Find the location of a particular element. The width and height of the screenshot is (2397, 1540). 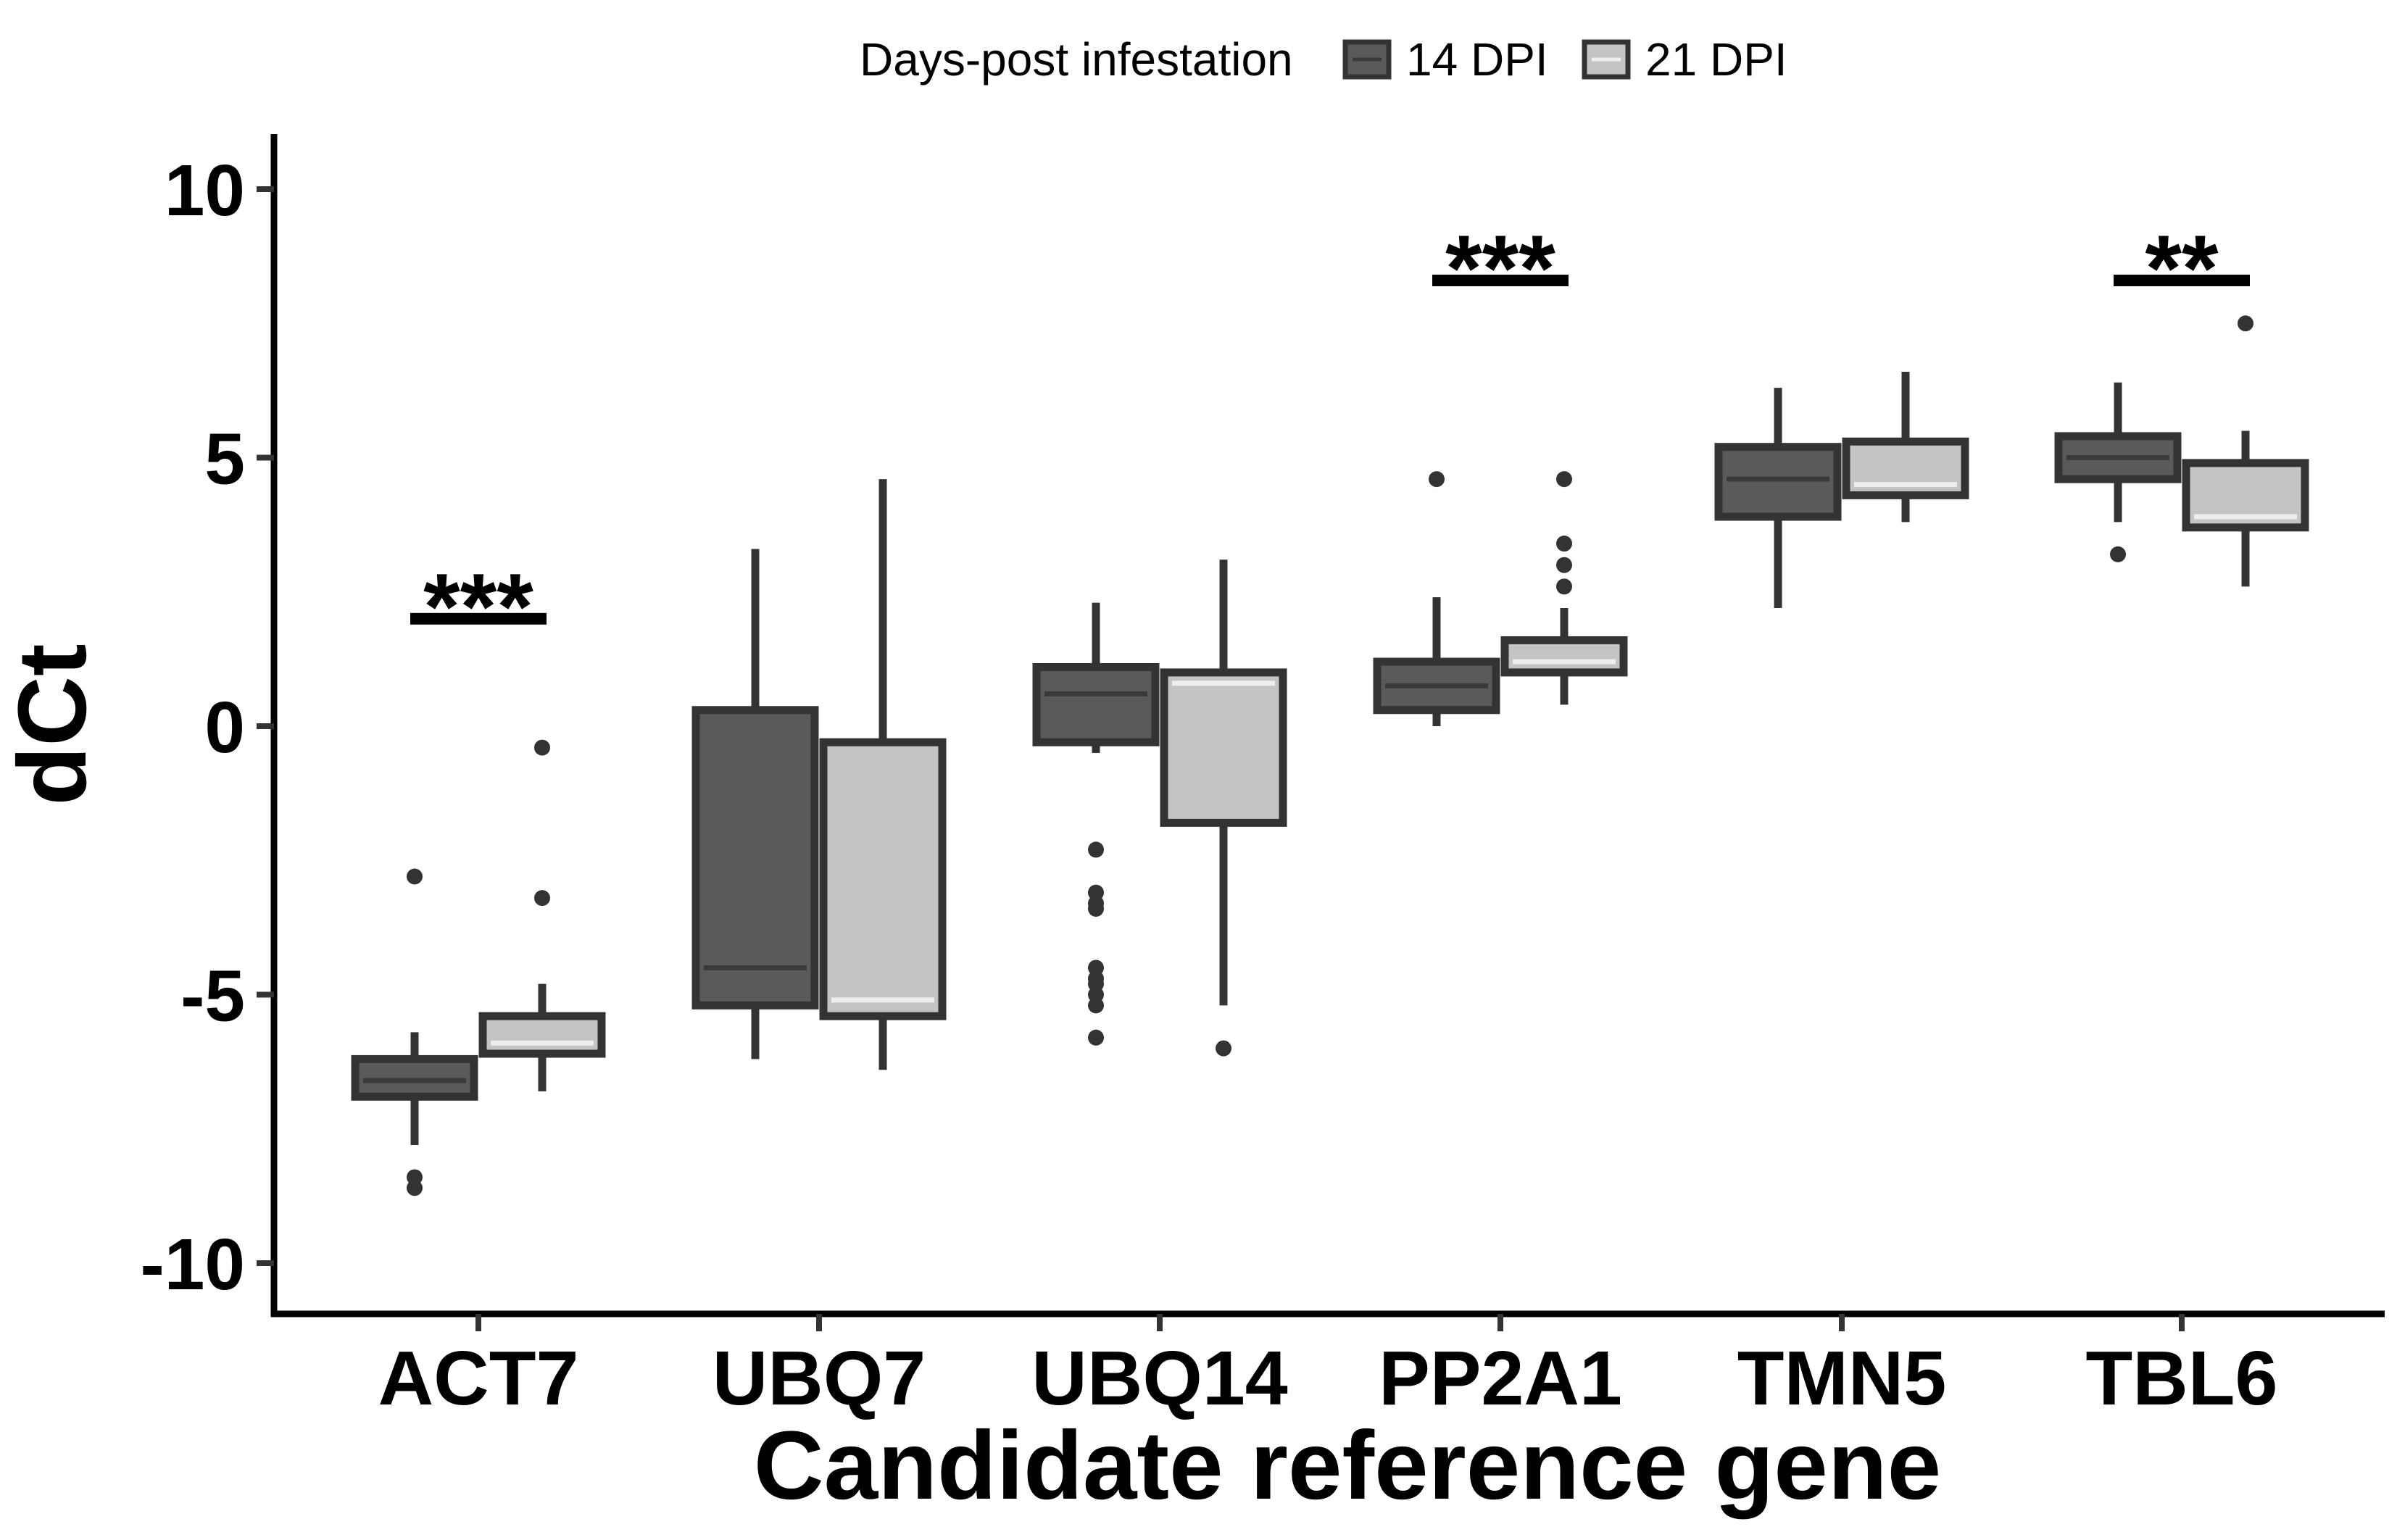

box-ubq7-14-dpi is located at coordinates (755, 804).